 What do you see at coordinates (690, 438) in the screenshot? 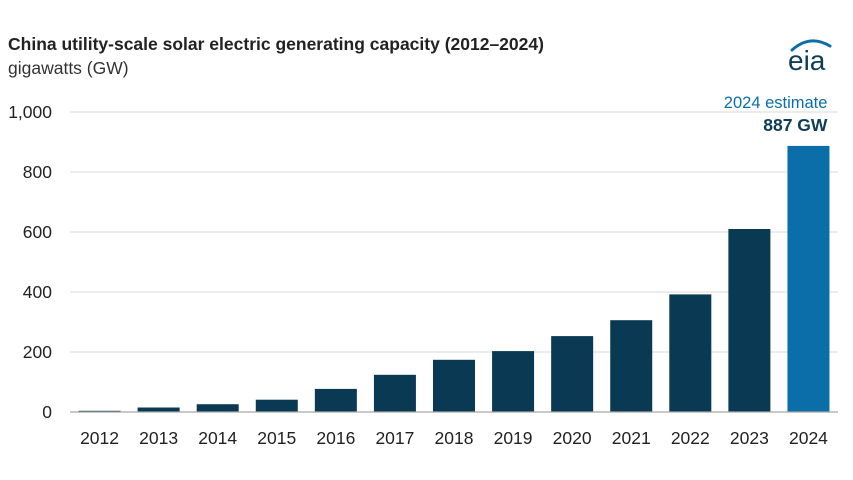
I see `x-tick-label: 2022` at bounding box center [690, 438].